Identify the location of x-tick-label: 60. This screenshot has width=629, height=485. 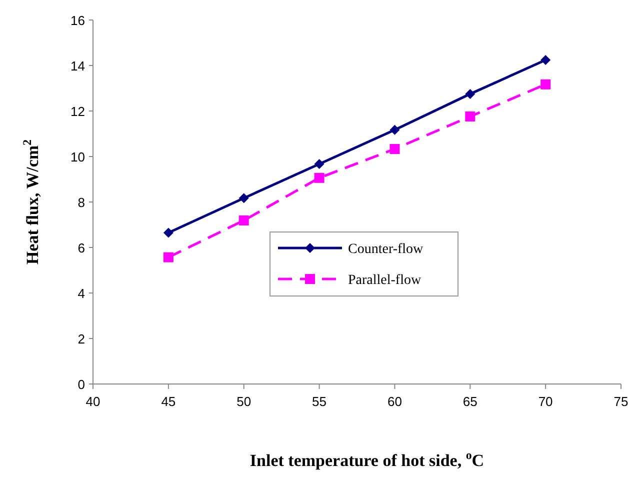
(394, 401).